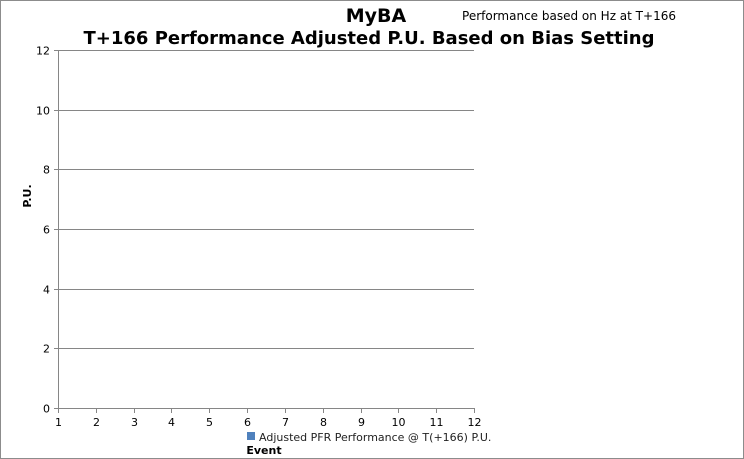 Image resolution: width=744 pixels, height=459 pixels. I want to click on y-tick-label: 6, so click(46, 230).